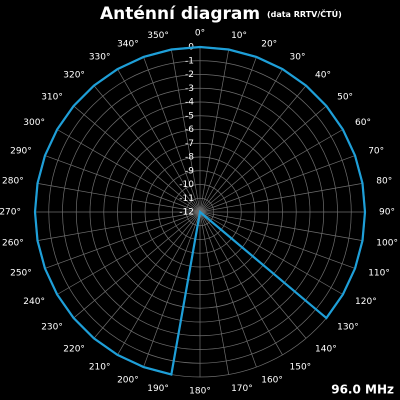  Describe the element at coordinates (326, 350) in the screenshot. I see `angle-tick-label: 140°` at that location.